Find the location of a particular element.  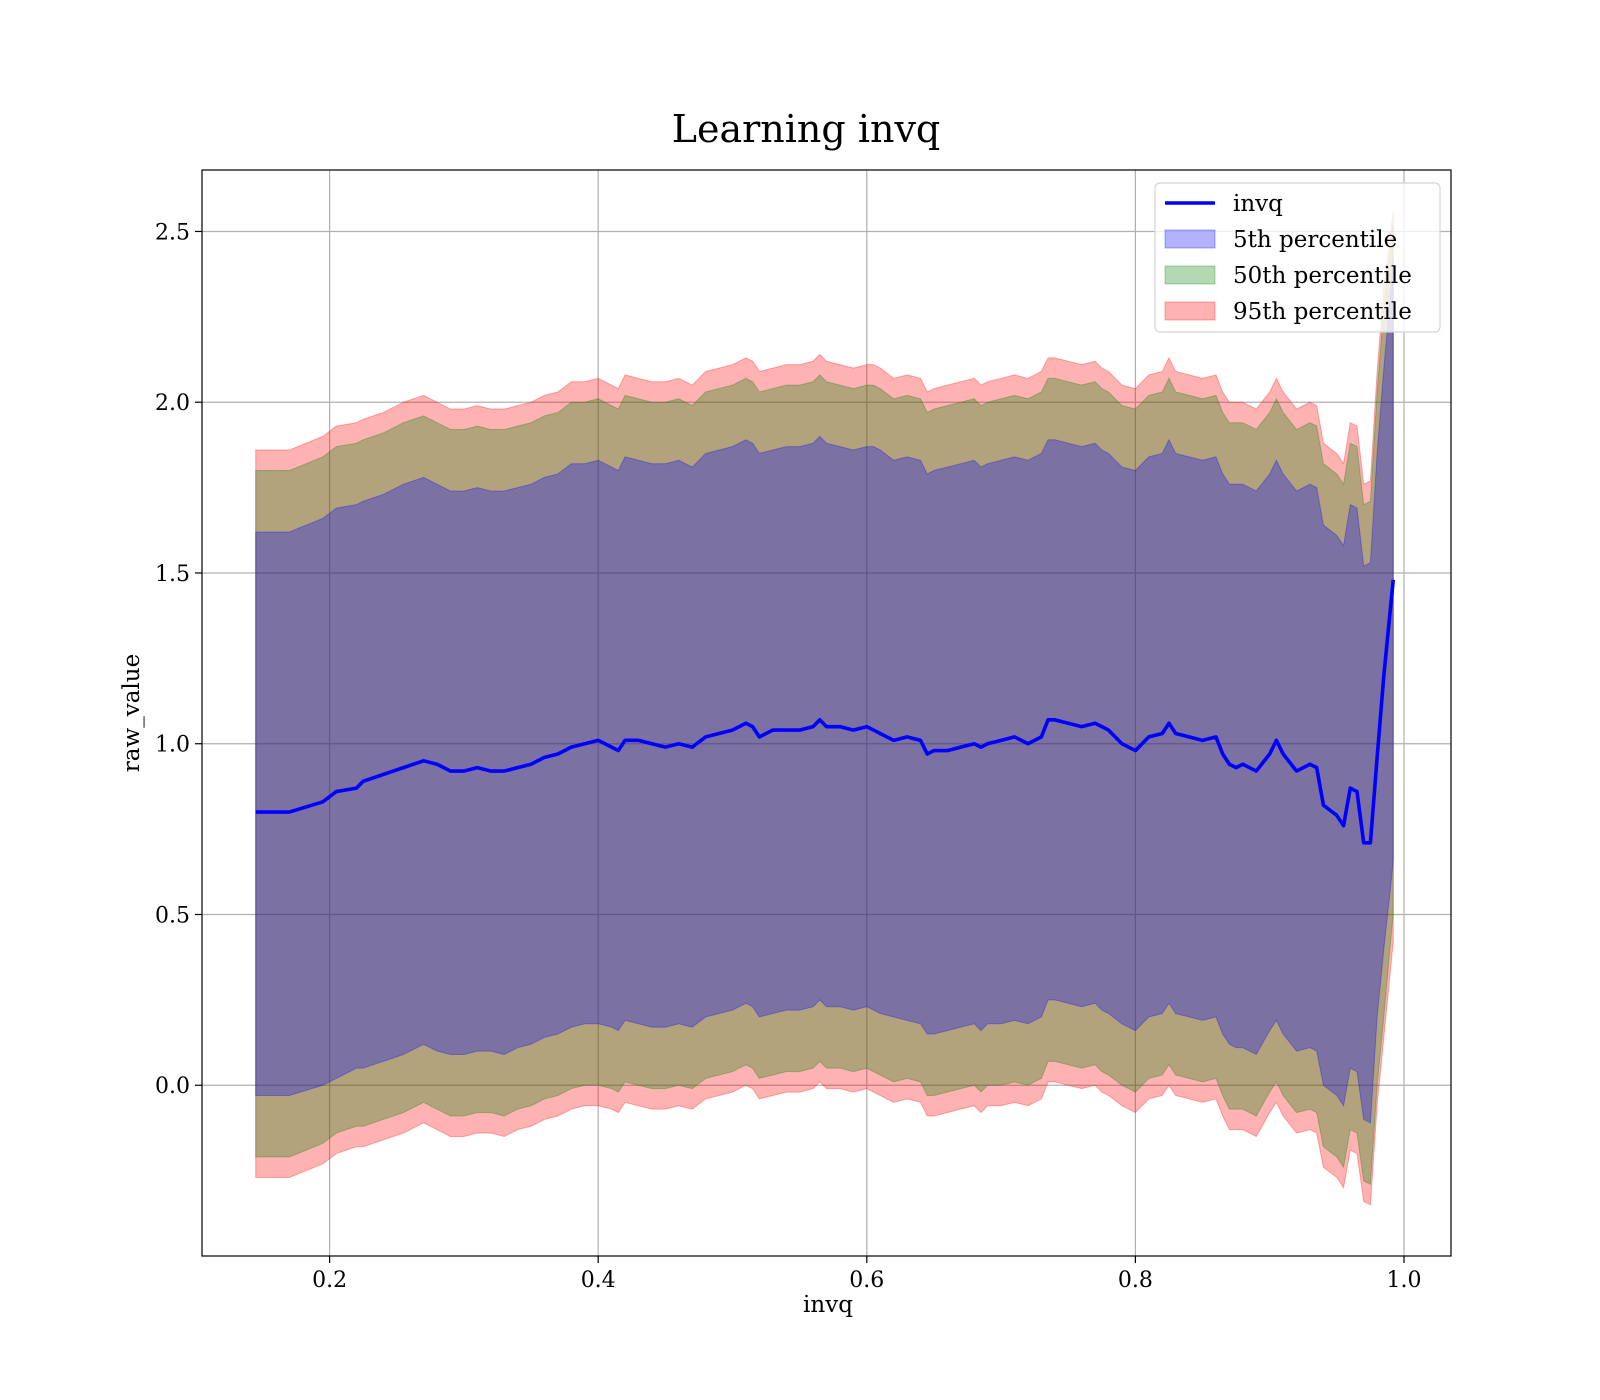

y-tick-label-0: 0.0 is located at coordinates (172, 1086).